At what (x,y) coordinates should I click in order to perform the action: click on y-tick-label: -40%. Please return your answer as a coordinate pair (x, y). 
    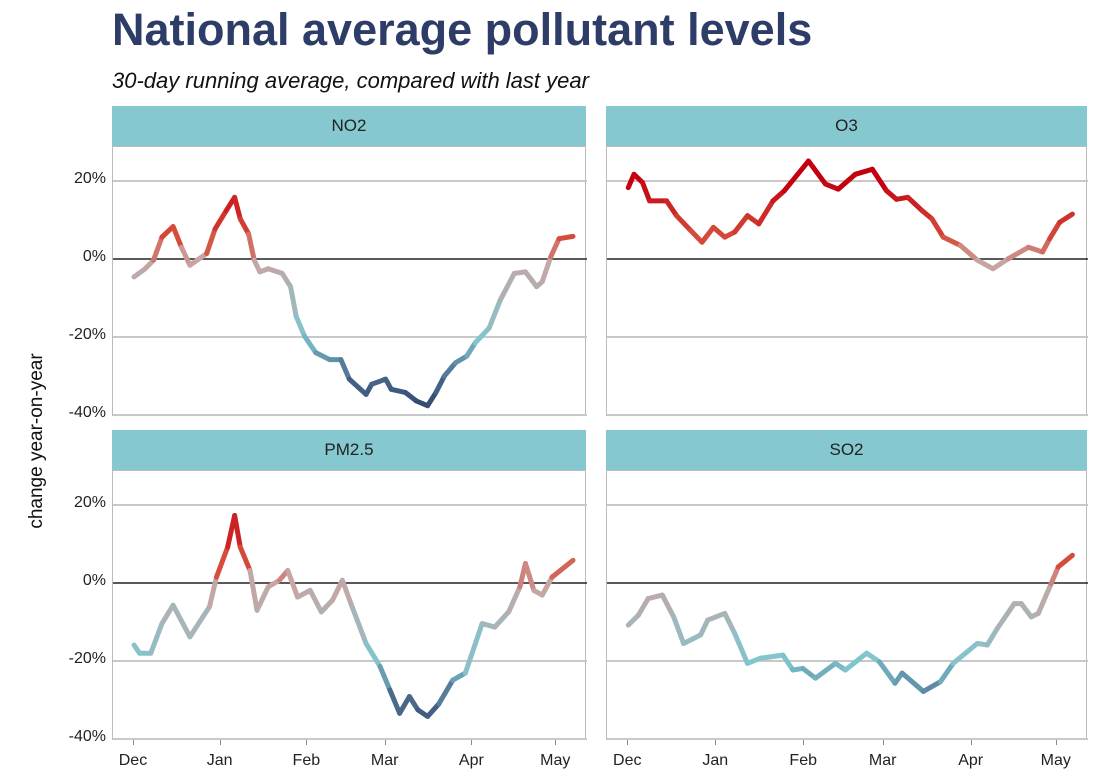
    Looking at the image, I should click on (87, 413).